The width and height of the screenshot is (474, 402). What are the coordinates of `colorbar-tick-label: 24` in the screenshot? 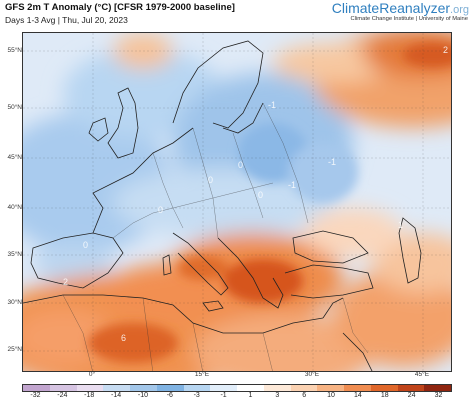 It's located at (411, 395).